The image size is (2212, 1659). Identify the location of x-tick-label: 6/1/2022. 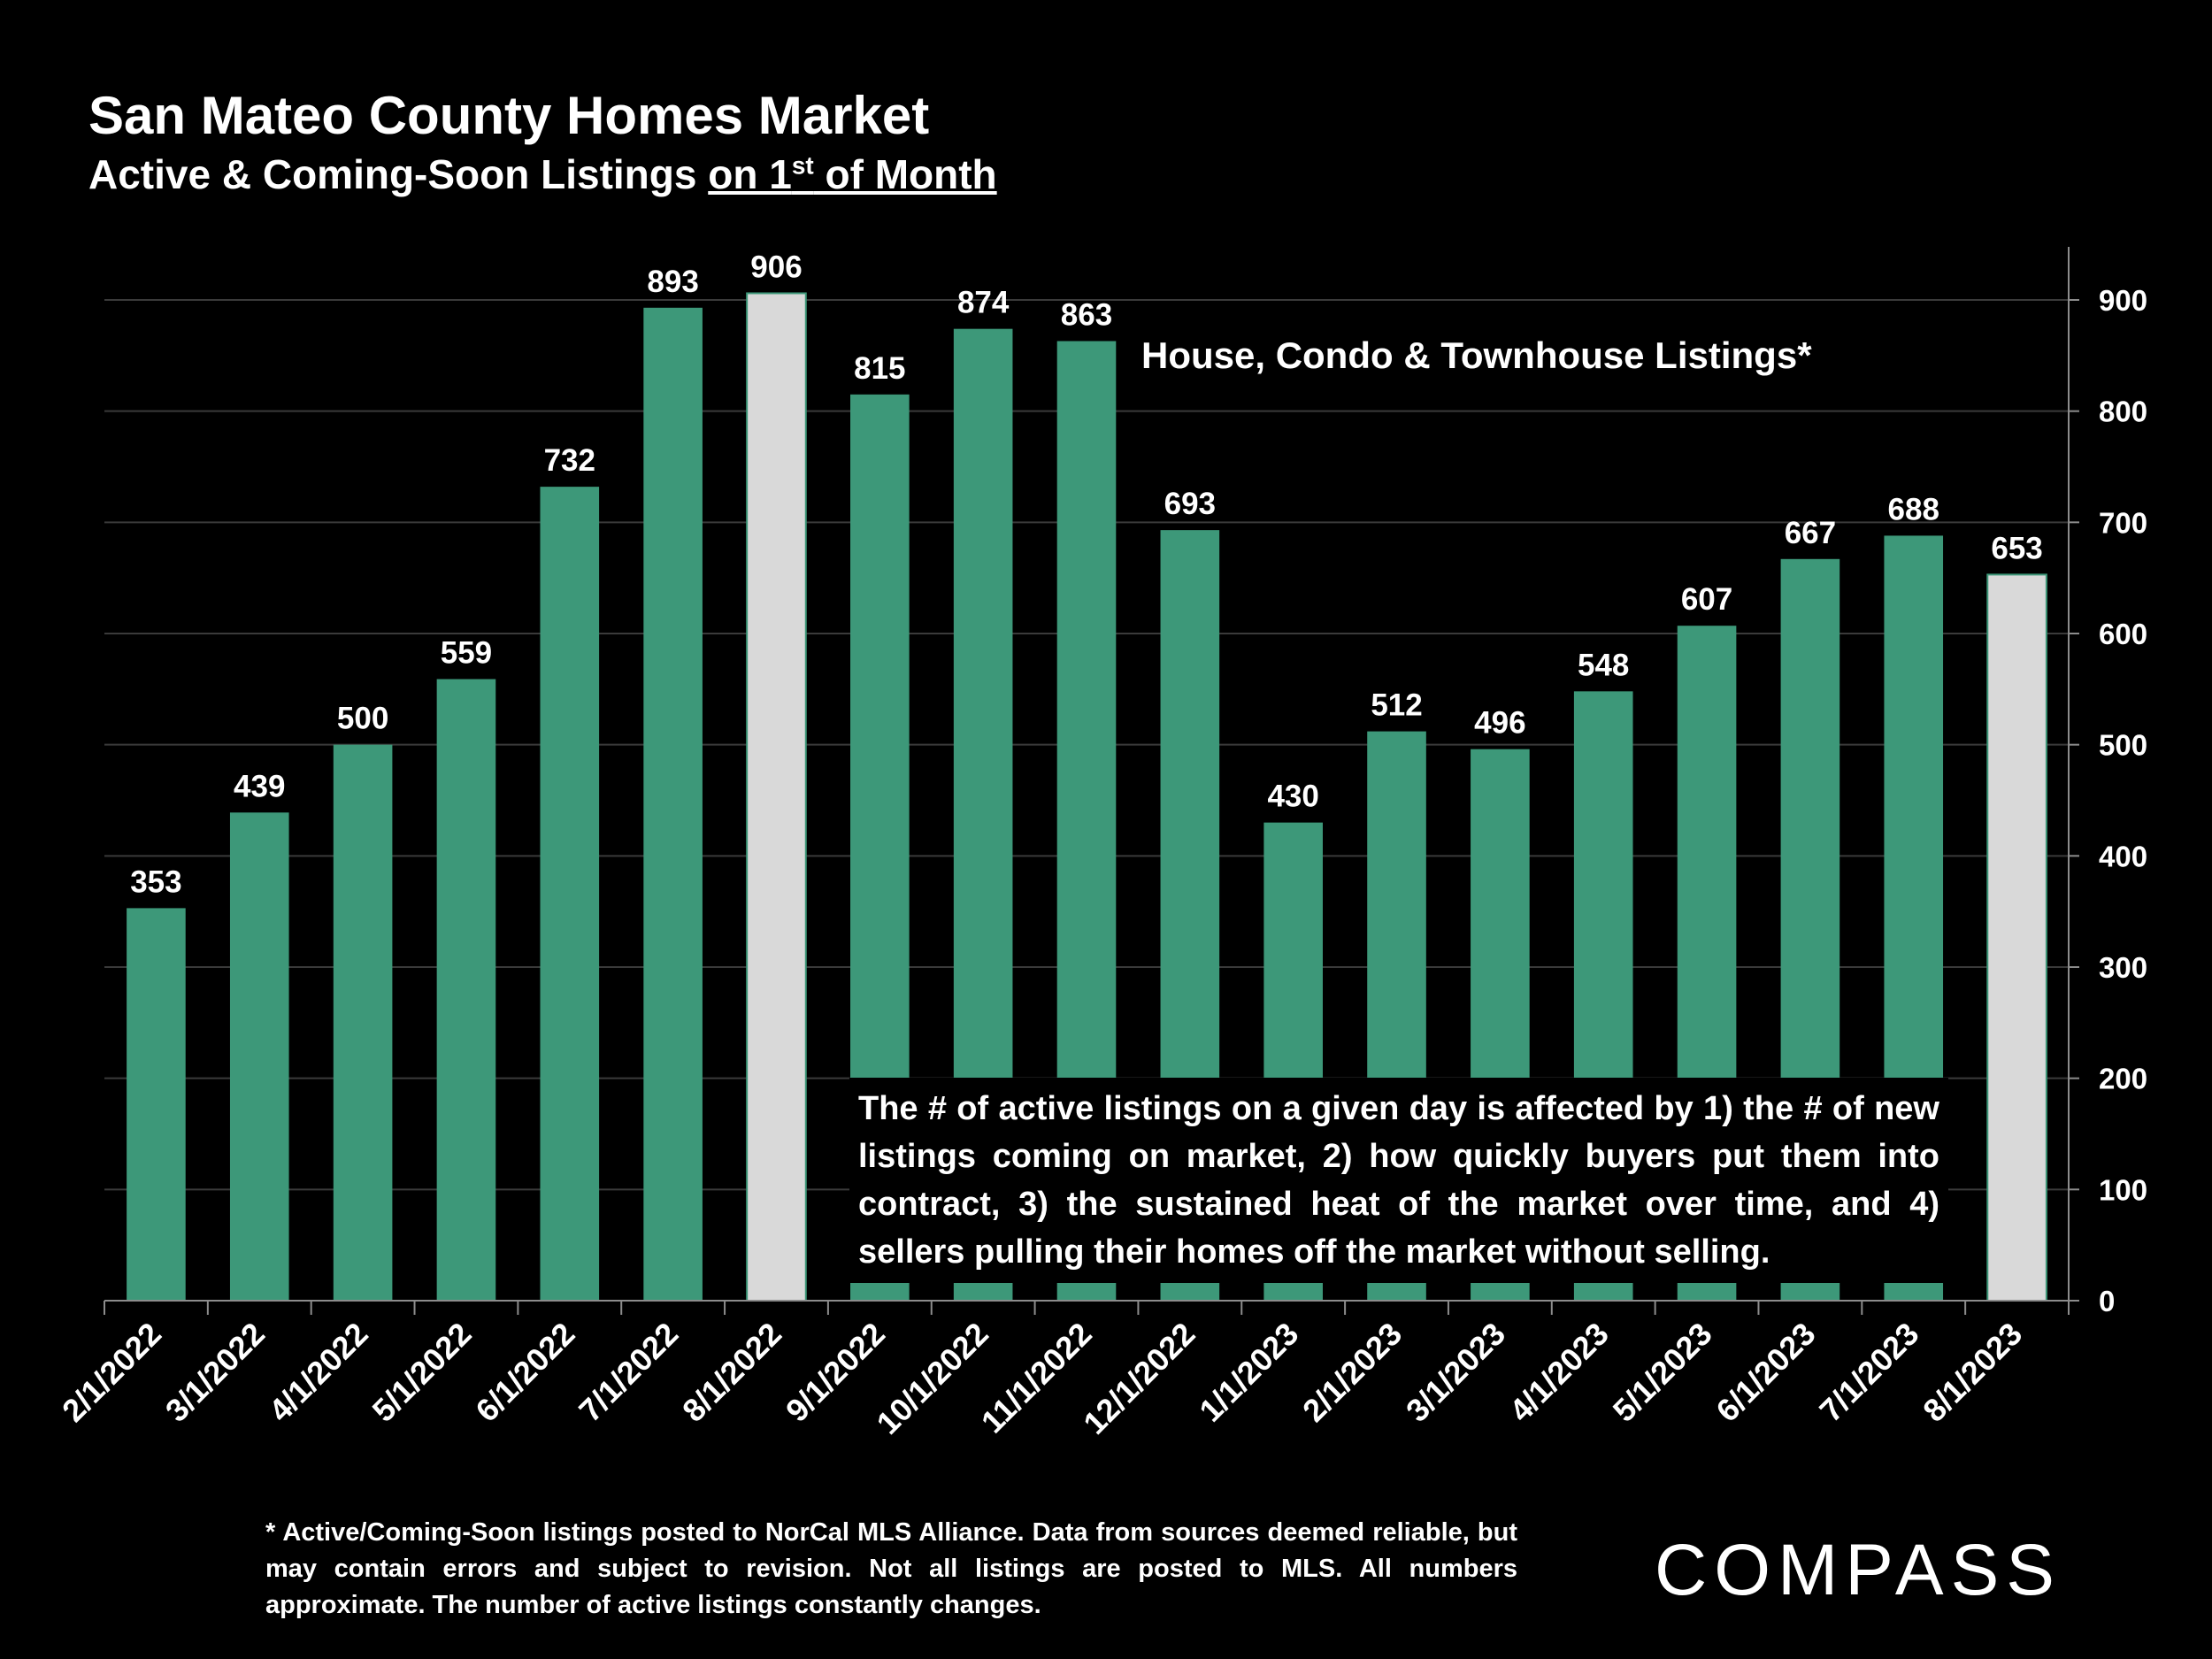
(524, 1373).